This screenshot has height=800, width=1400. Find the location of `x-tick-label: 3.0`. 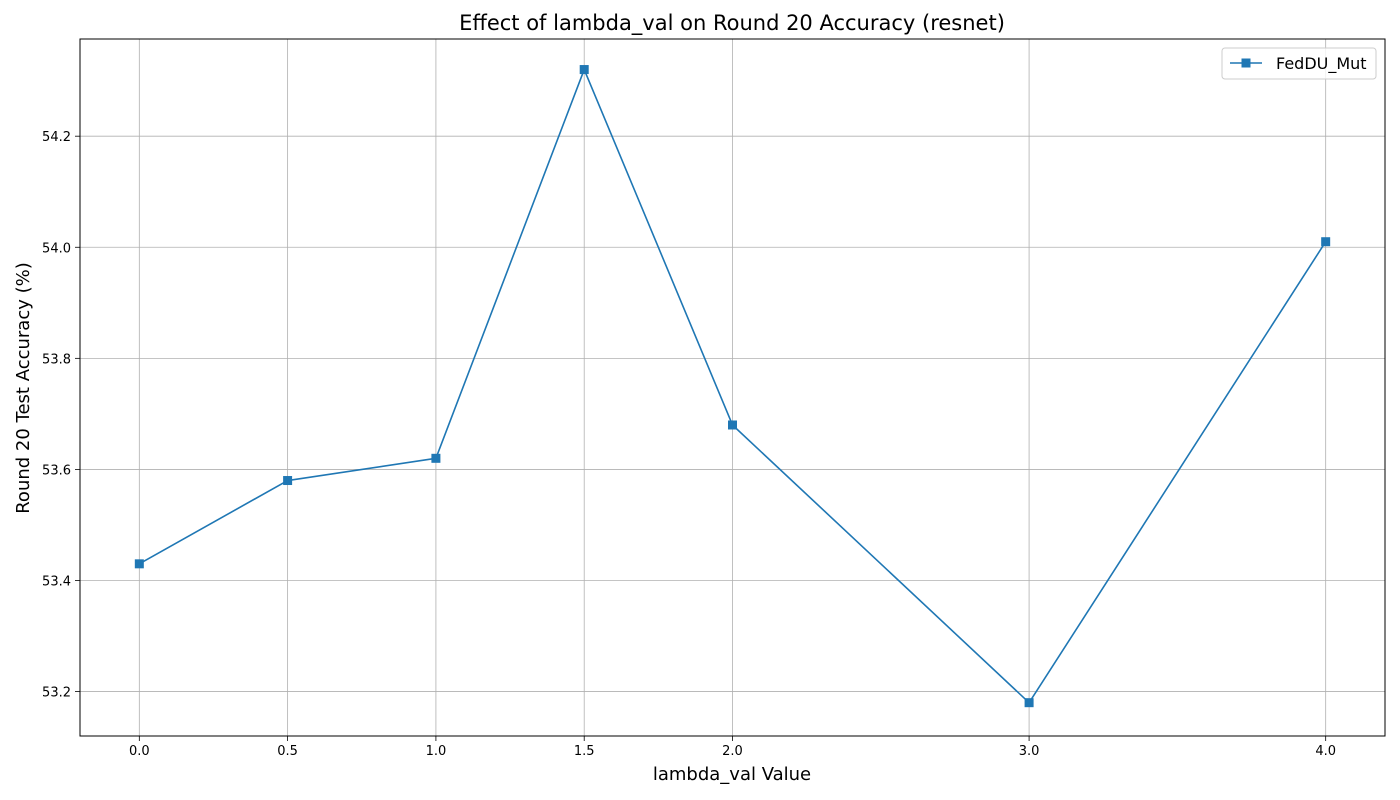

x-tick-label: 3.0 is located at coordinates (1029, 751).